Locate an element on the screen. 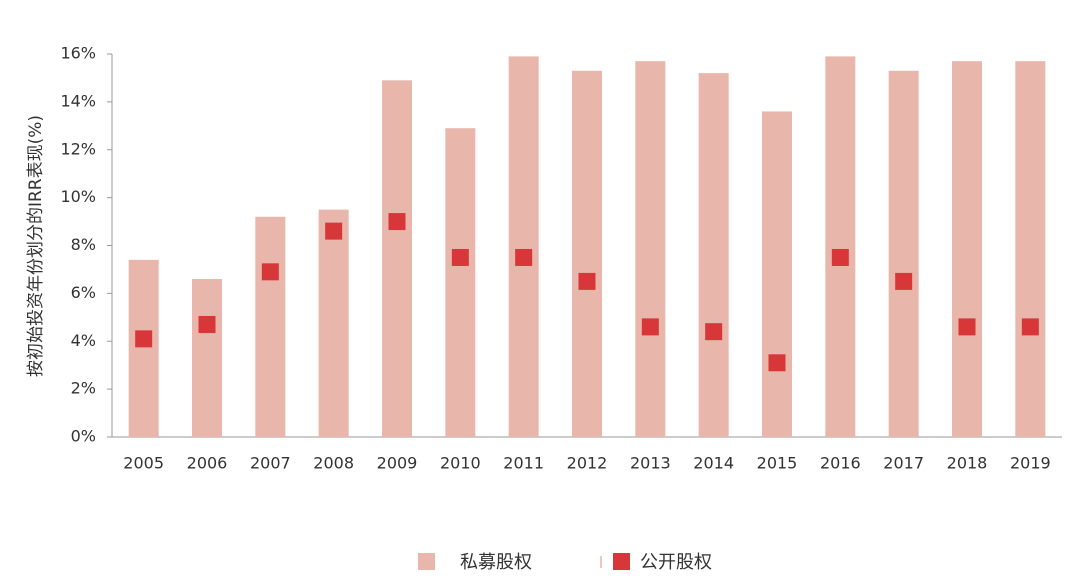 The width and height of the screenshot is (1080, 585). x-tick-label: 2008 is located at coordinates (333, 463).